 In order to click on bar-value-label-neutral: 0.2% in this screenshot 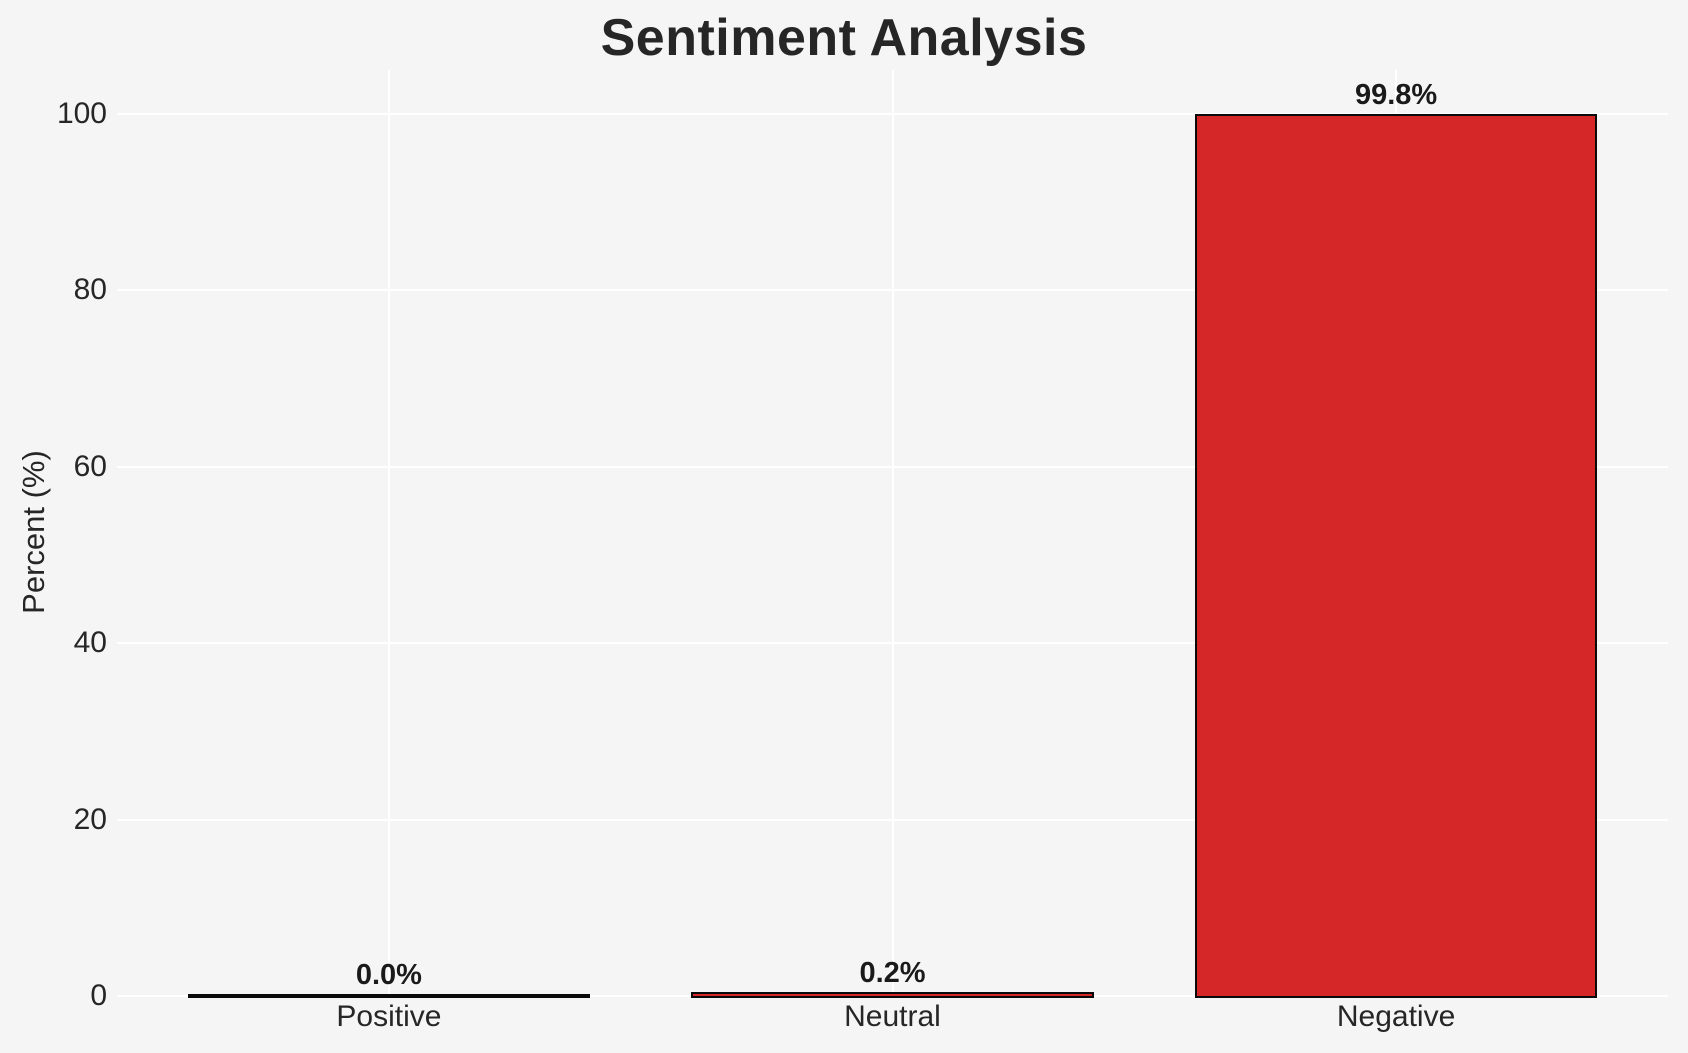, I will do `click(892, 973)`.